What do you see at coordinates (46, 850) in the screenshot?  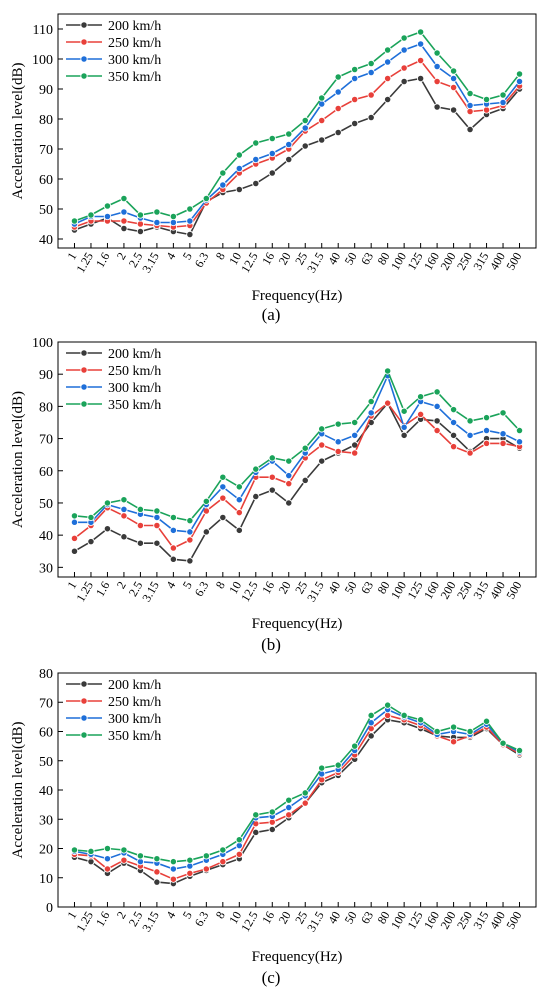 I see `y-tick-label: 20` at bounding box center [46, 850].